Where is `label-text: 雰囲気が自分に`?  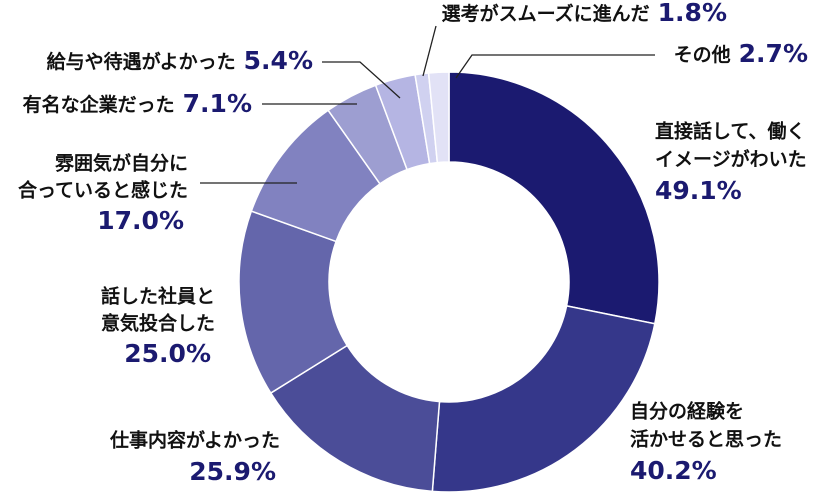 label-text: 雰囲気が自分に is located at coordinates (121, 163).